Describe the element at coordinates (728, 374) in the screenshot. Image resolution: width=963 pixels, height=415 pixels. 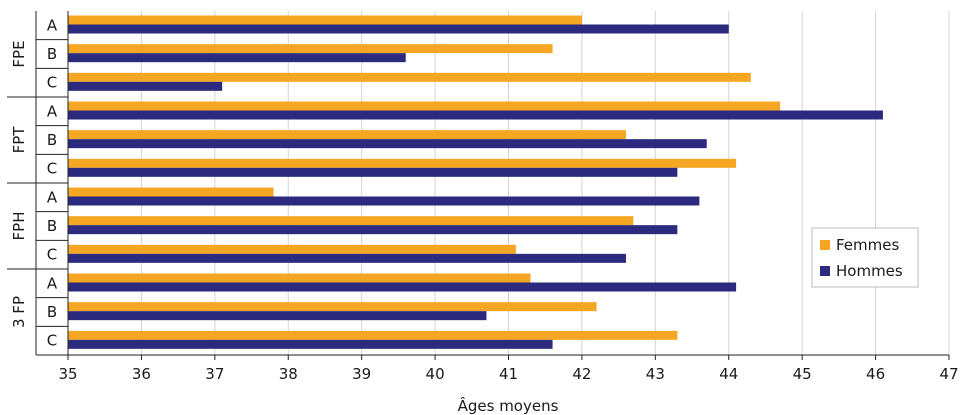
I see `x-tick-label-44: 44` at that location.